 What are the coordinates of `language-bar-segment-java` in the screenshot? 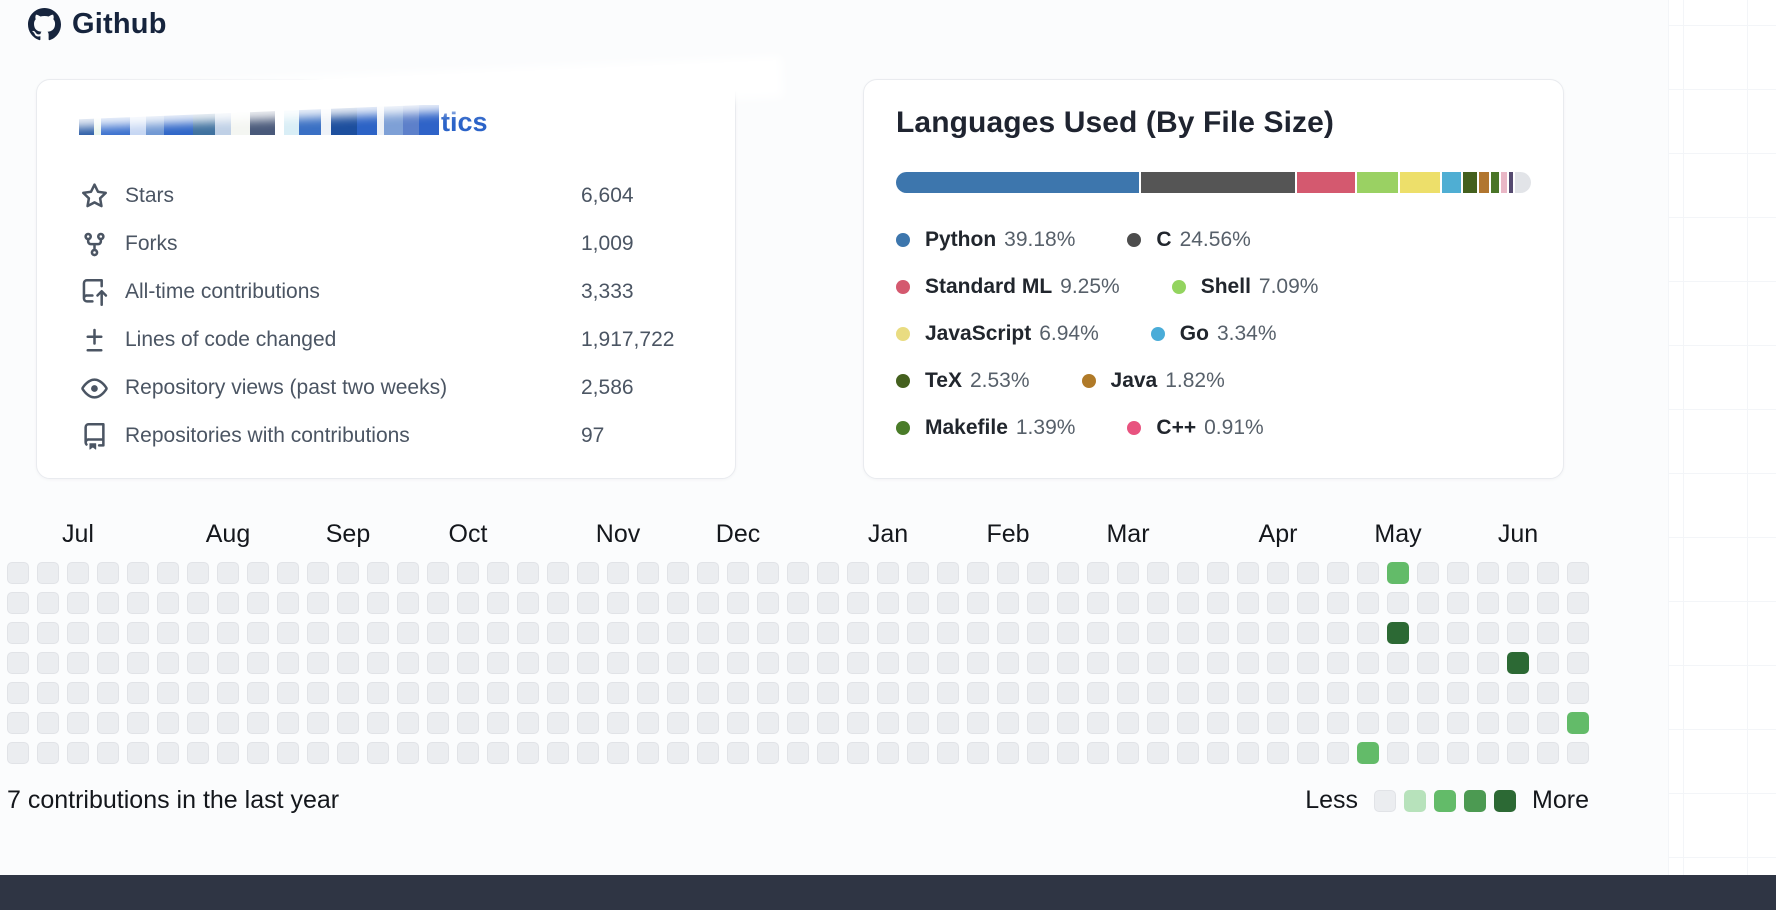 It's located at (1485, 182).